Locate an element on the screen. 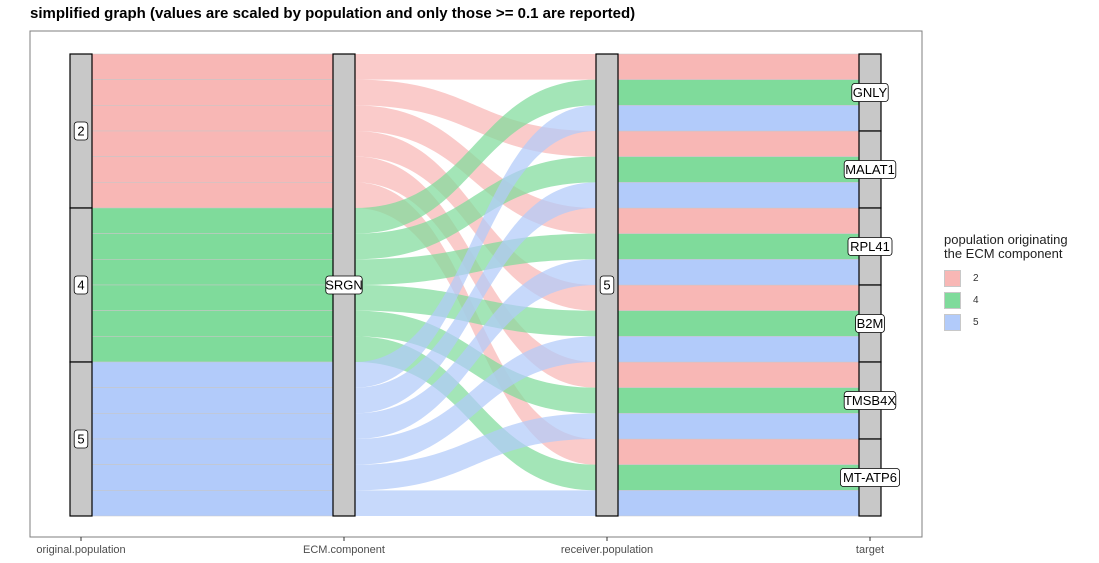 This screenshot has height=563, width=1099. flow-2-TMSB4X-seg0 is located at coordinates (212, 169).